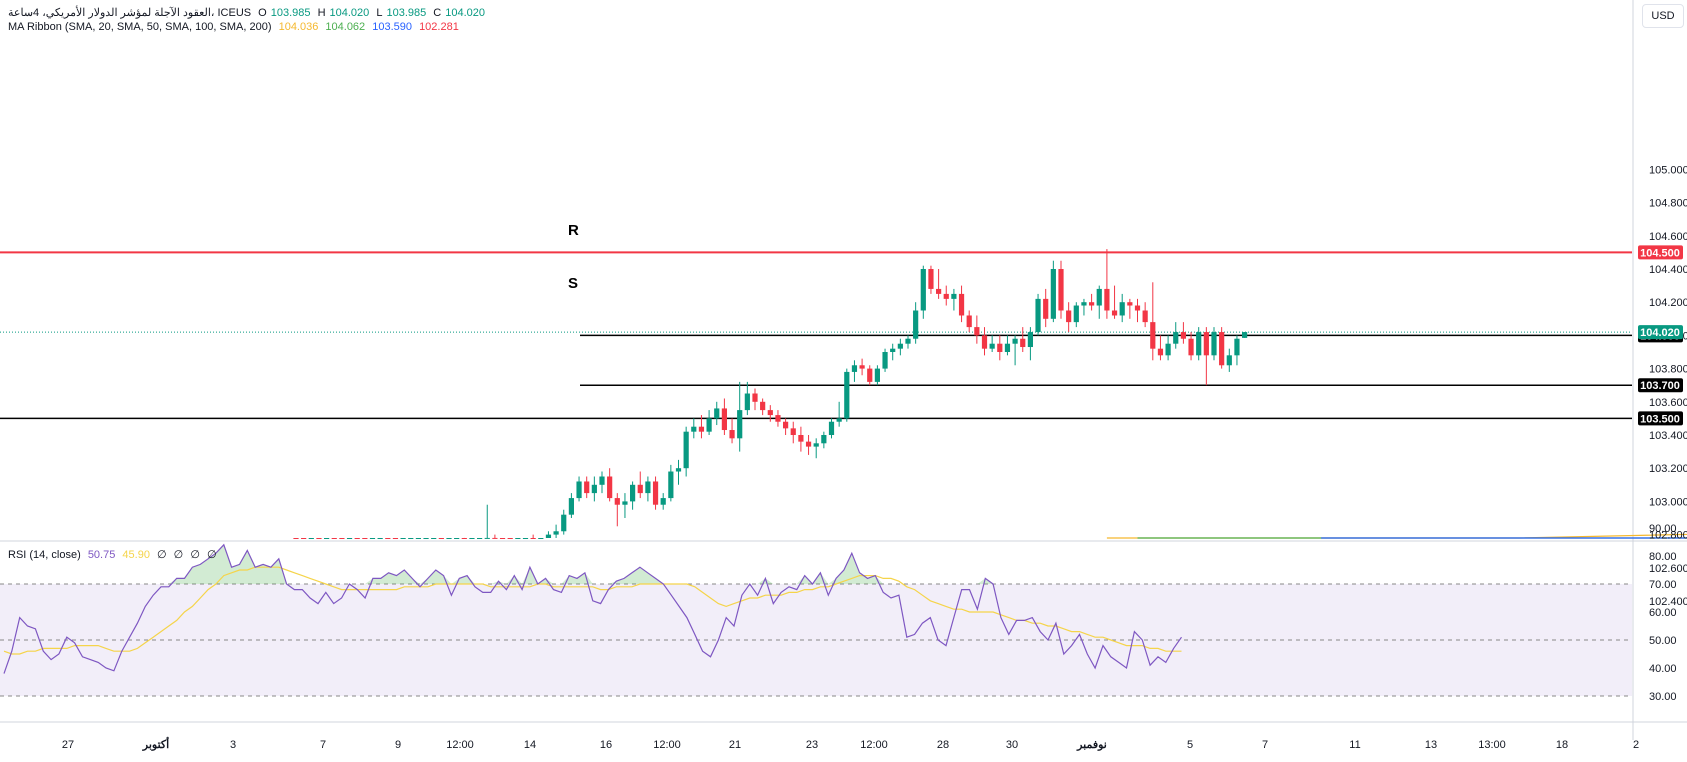 This screenshot has height=762, width=1687. I want to click on ma200-value: 102.281, so click(439, 27).